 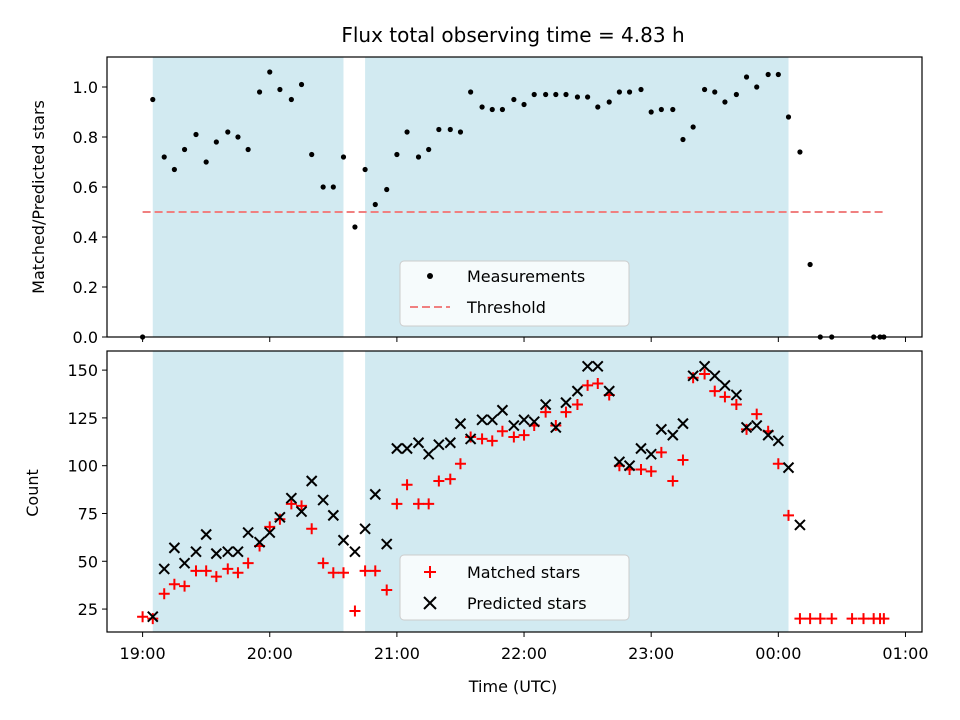 I want to click on x-tick-label: 19:00, so click(x=143, y=653).